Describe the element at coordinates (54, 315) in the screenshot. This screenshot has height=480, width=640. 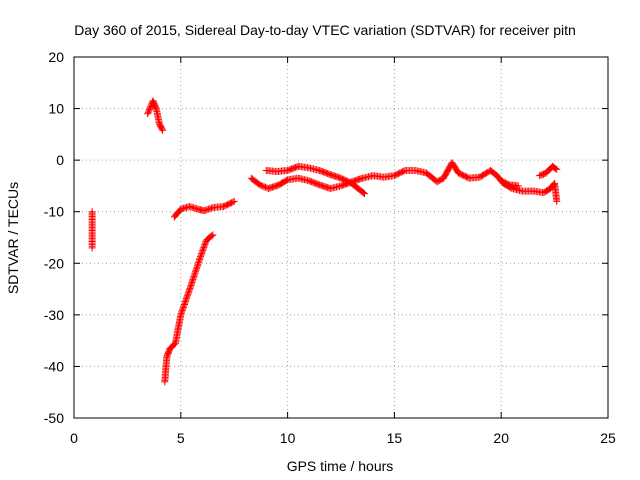
I see `y-tick-label: -30` at that location.